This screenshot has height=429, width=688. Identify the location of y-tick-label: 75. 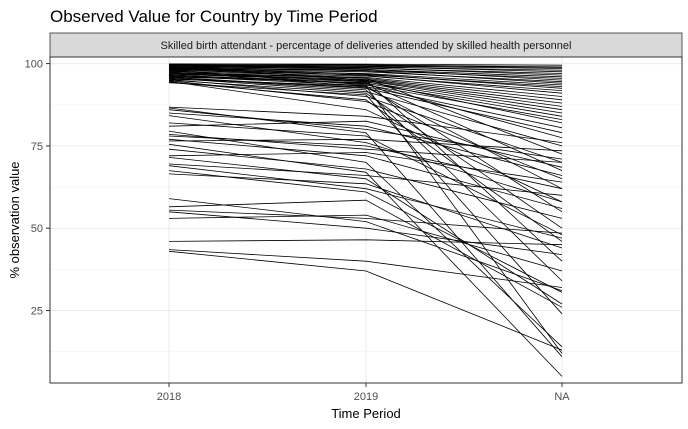
(37, 147).